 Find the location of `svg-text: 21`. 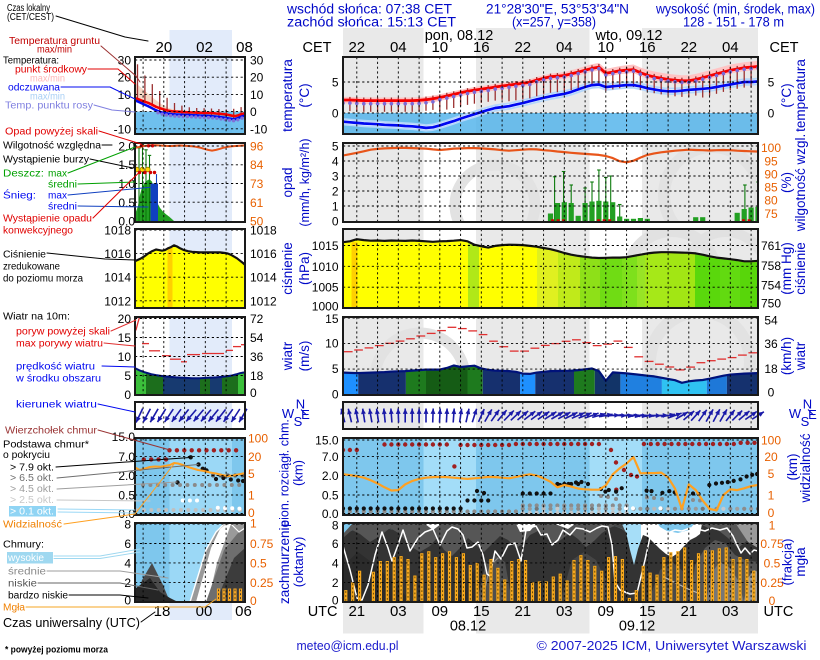

svg-text: 21 is located at coordinates (356, 611).